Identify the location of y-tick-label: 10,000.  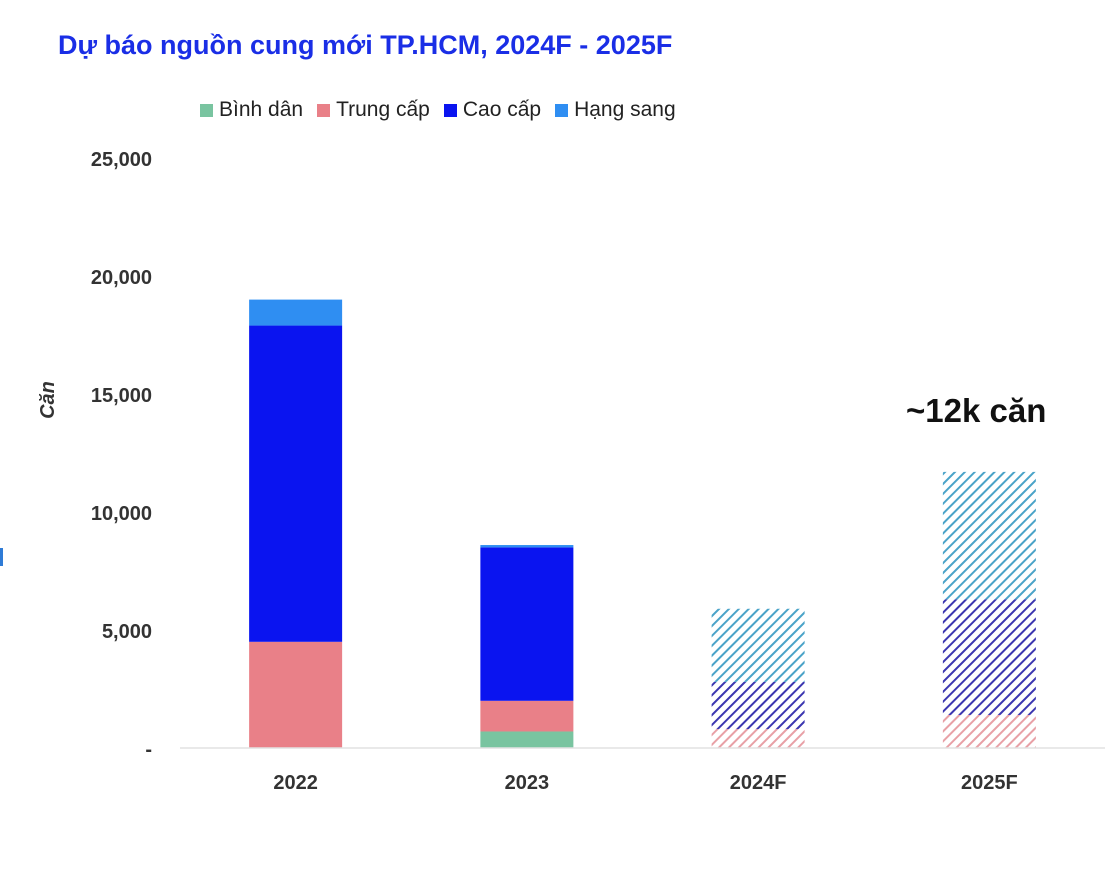
(121, 514).